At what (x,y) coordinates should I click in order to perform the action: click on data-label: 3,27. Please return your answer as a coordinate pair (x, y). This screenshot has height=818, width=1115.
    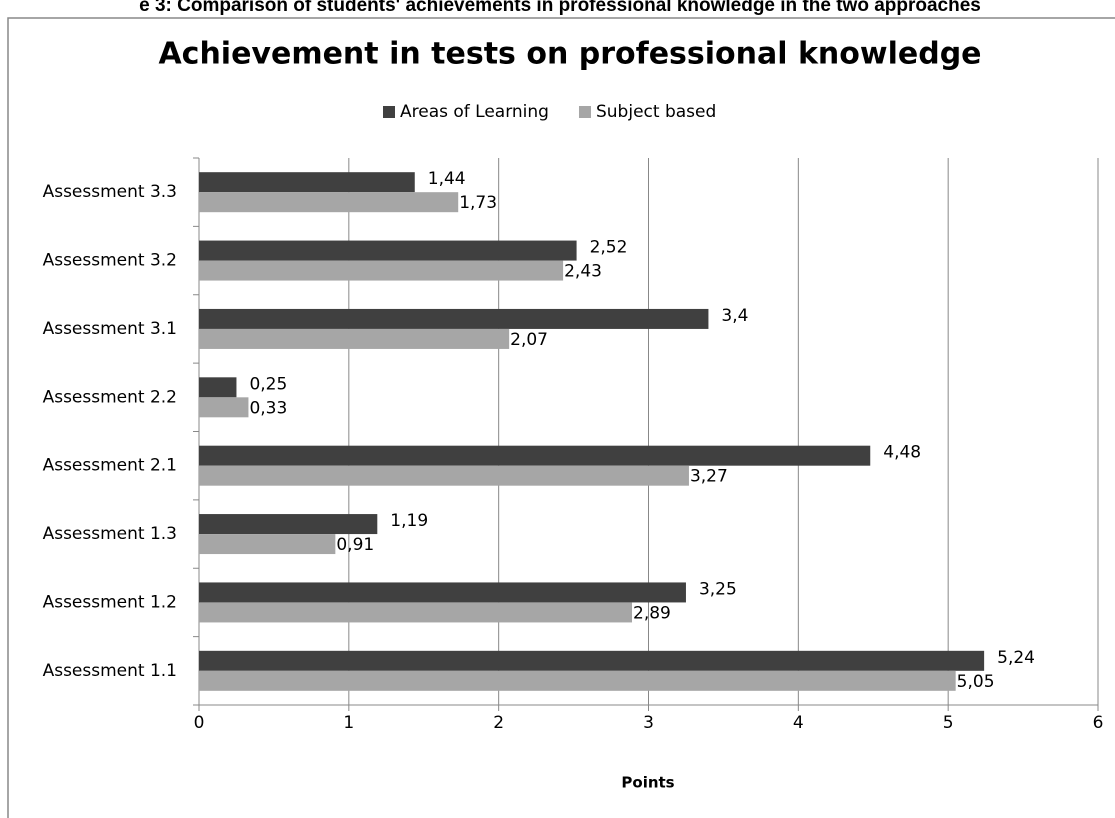
    Looking at the image, I should click on (709, 477).